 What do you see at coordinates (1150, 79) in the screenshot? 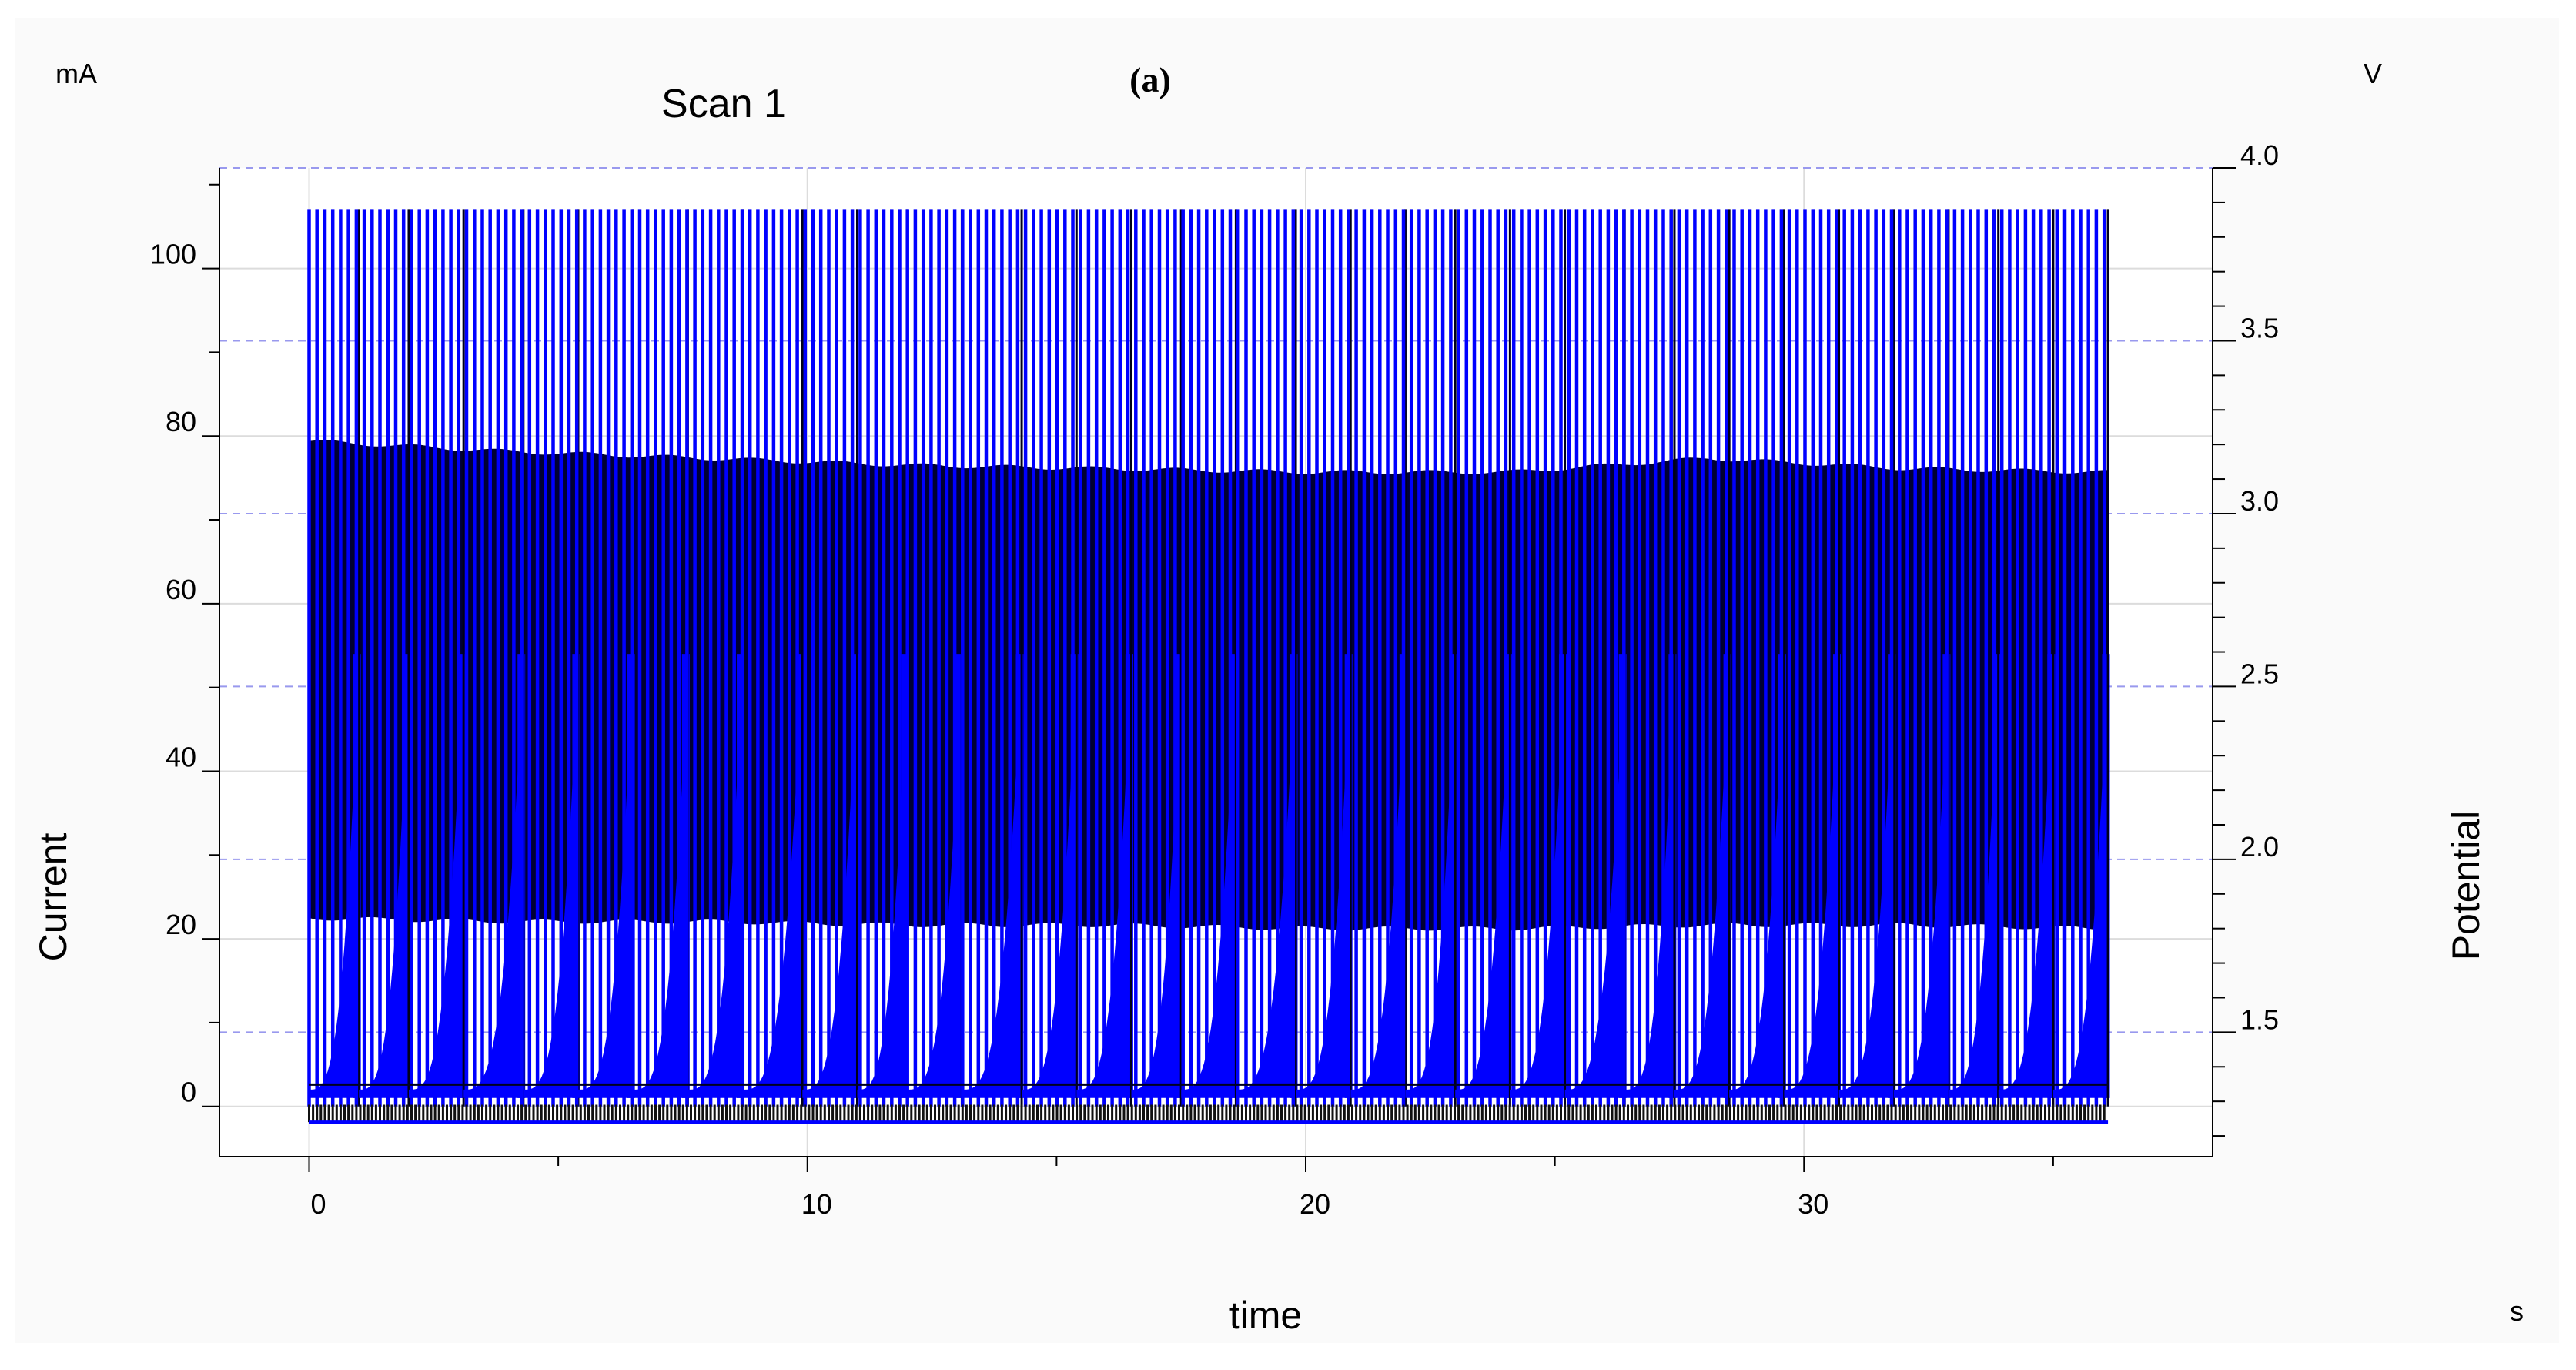
I see `panel-label: (a)` at bounding box center [1150, 79].